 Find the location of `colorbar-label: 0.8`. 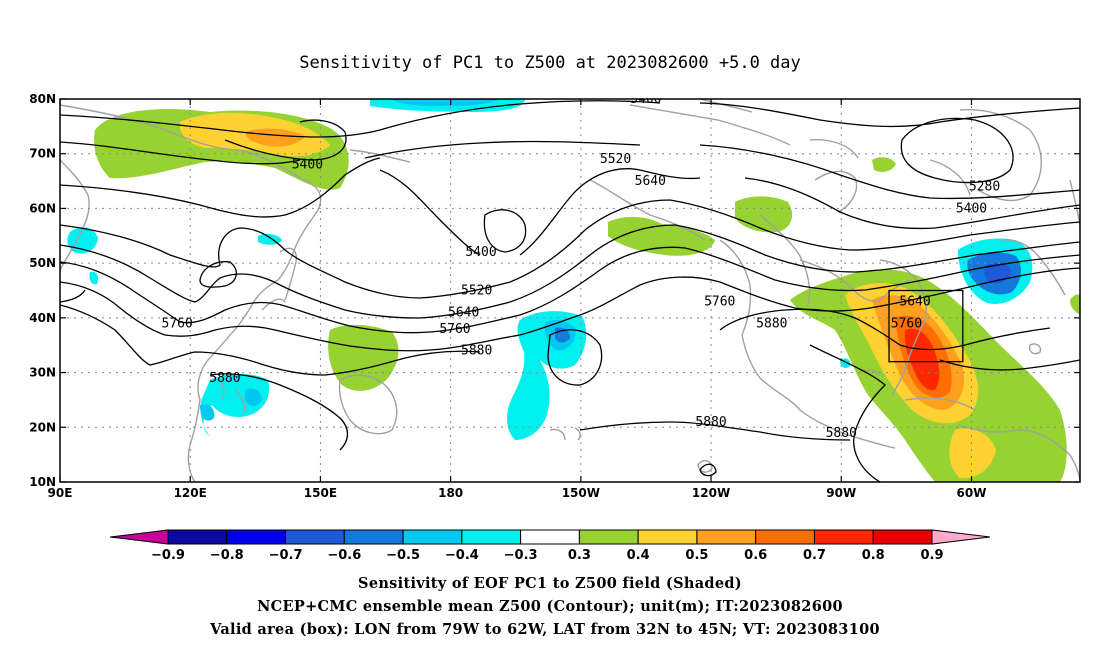

colorbar-label: 0.8 is located at coordinates (873, 555).